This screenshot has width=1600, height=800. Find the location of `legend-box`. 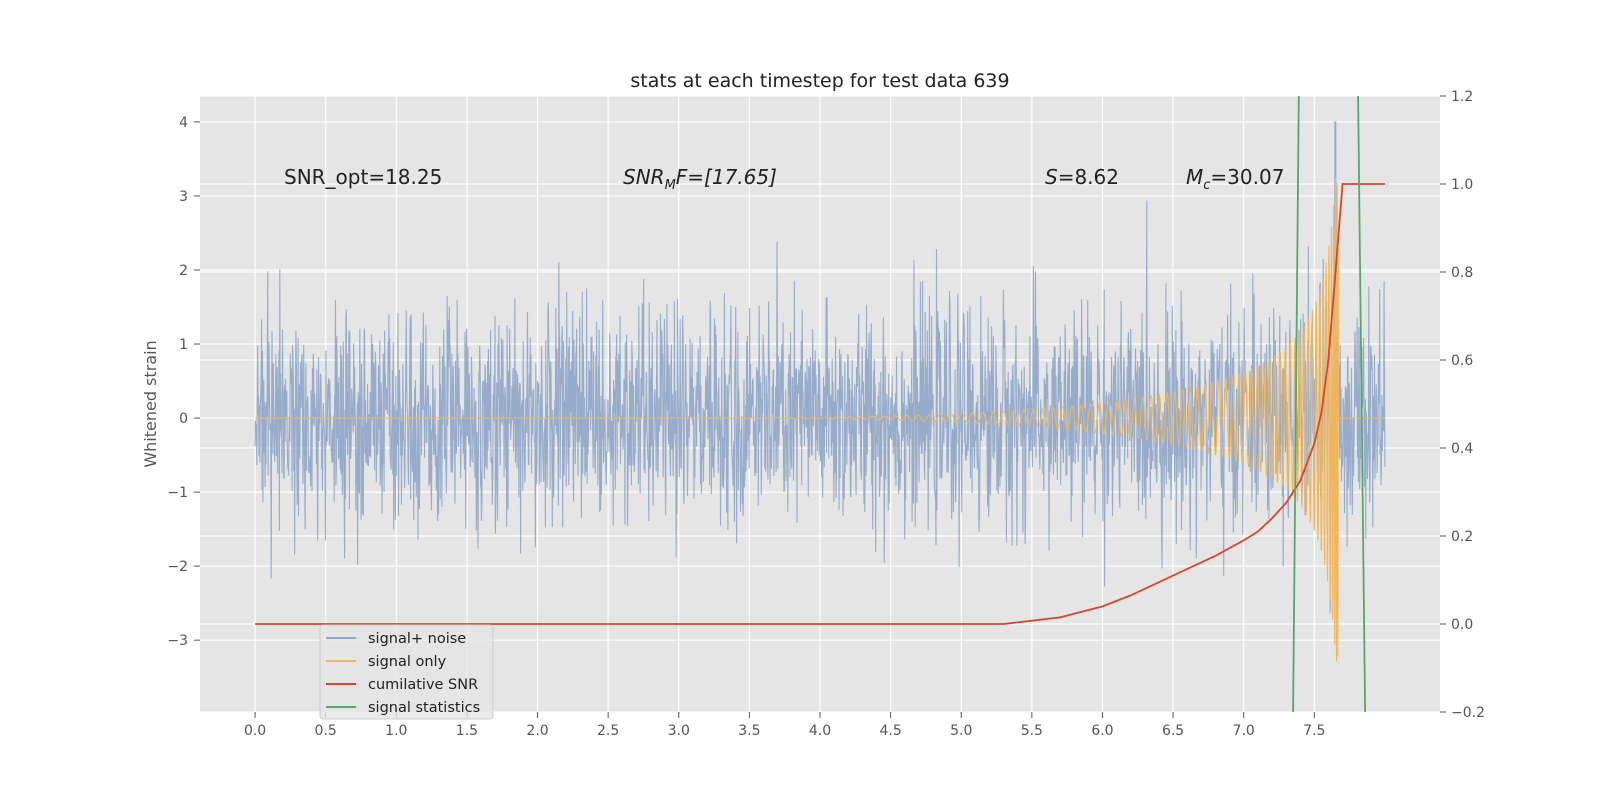

legend-box is located at coordinates (406, 672).